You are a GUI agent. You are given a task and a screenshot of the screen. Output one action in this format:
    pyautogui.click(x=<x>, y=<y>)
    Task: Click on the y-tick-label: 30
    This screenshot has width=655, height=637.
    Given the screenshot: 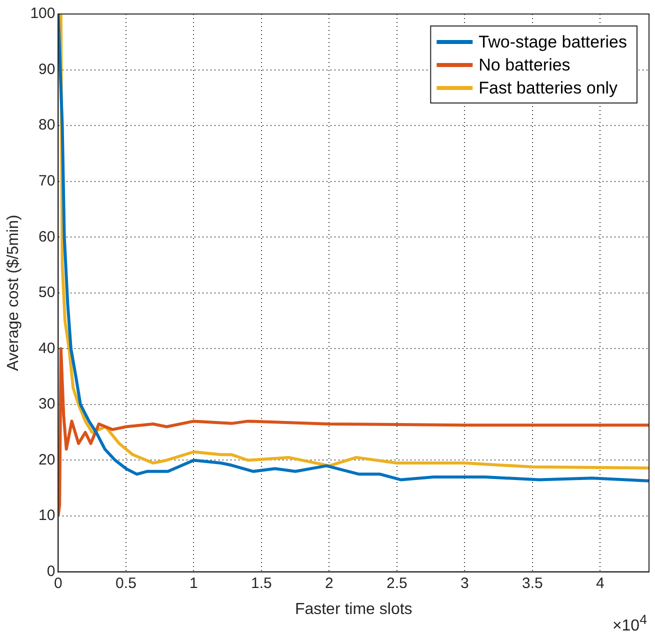 What is the action you would take?
    pyautogui.click(x=47, y=404)
    